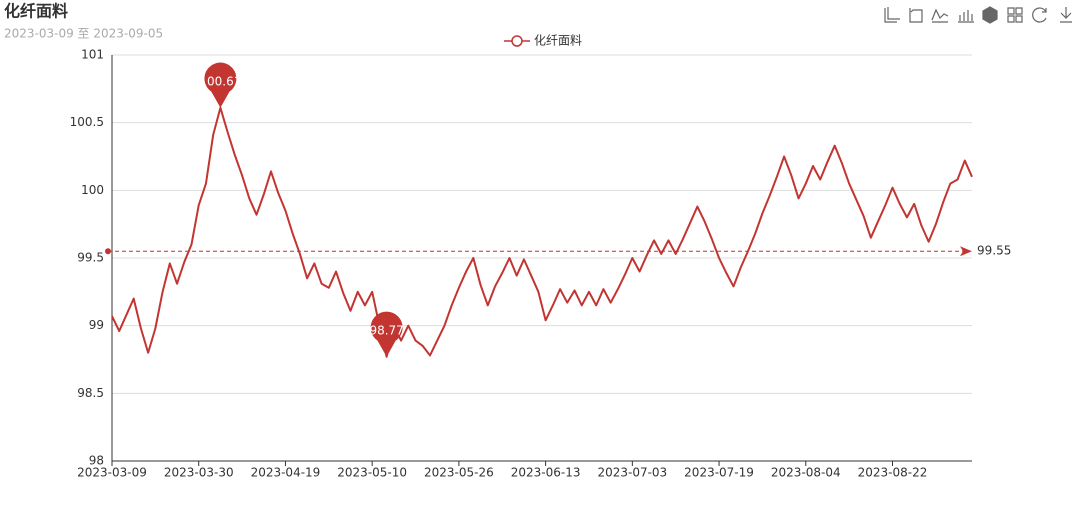 This screenshot has height=517, width=1080. What do you see at coordinates (386, 330) in the screenshot?
I see `mark-label: 98.77` at bounding box center [386, 330].